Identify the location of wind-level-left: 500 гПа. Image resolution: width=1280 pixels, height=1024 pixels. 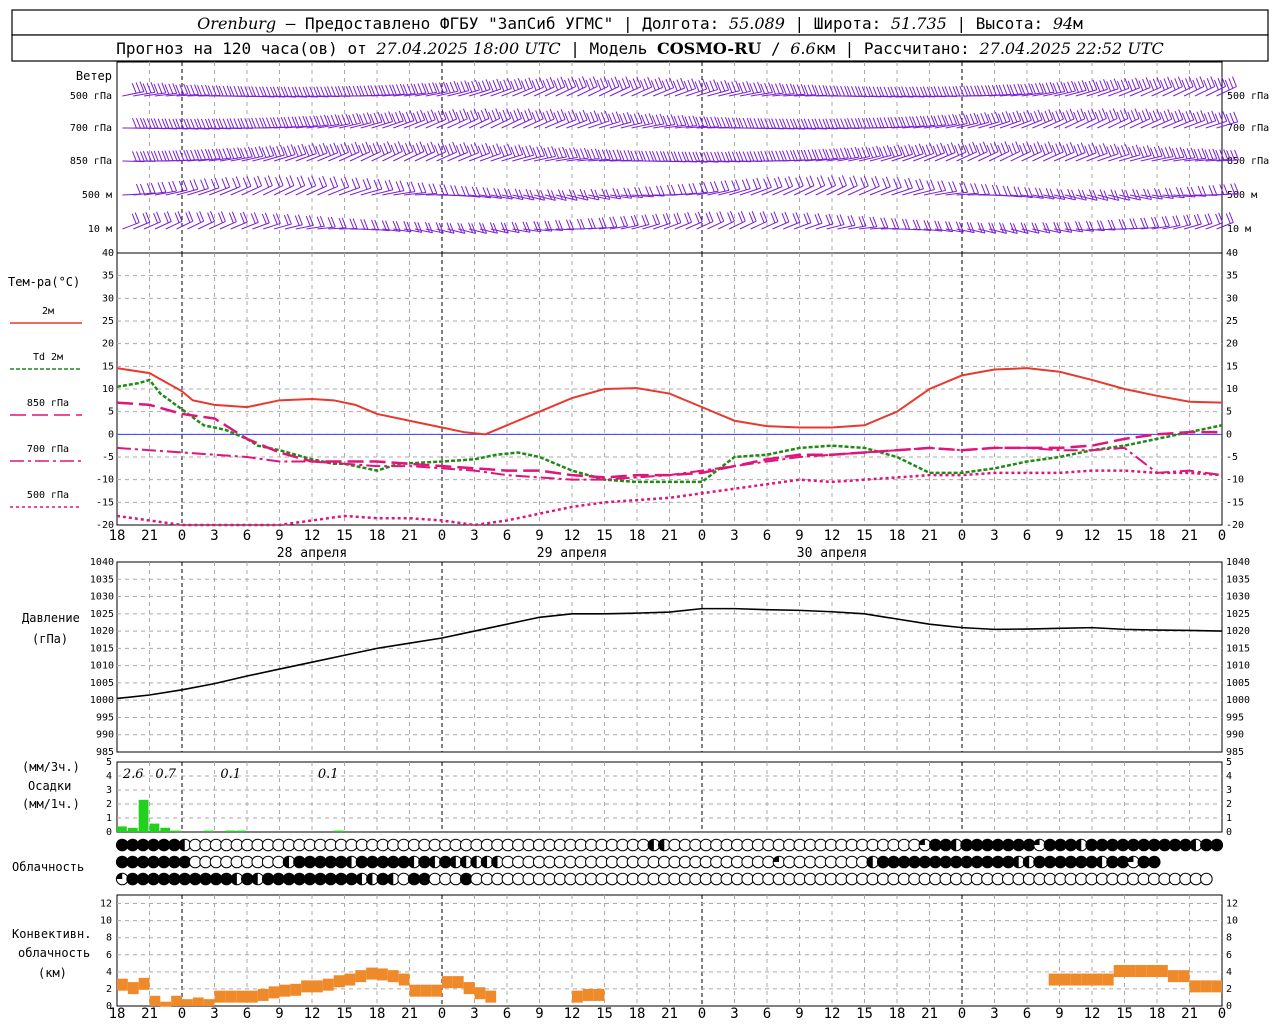
(91, 96).